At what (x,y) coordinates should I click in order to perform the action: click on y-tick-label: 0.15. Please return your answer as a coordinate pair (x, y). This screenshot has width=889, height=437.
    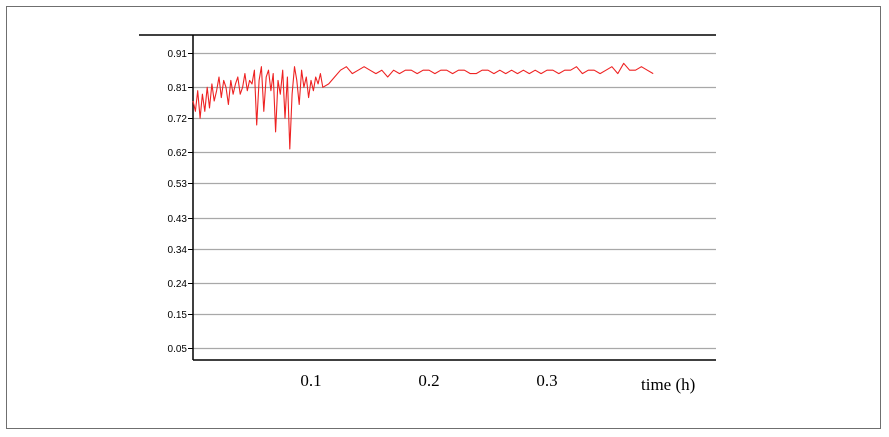
    Looking at the image, I should click on (178, 315).